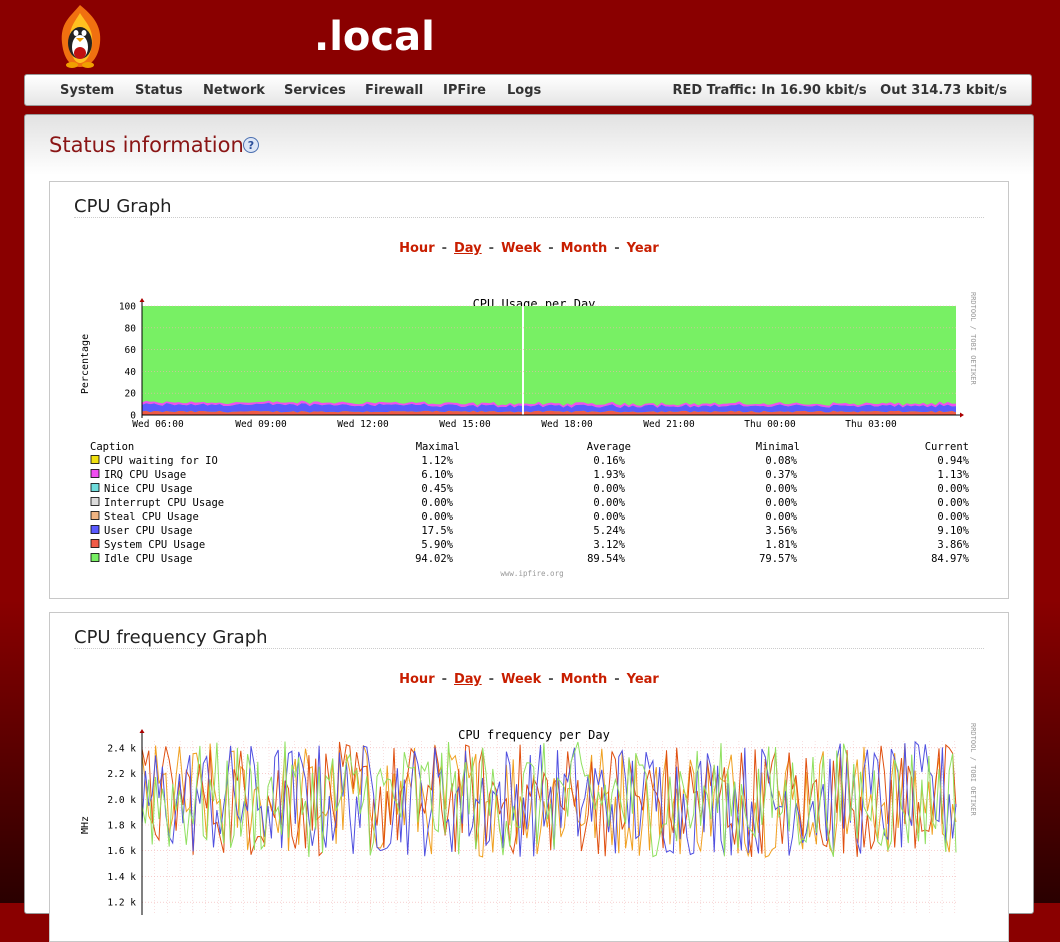 Image resolution: width=1060 pixels, height=942 pixels. I want to click on x-tick-label: Wed 06:00, so click(158, 424).